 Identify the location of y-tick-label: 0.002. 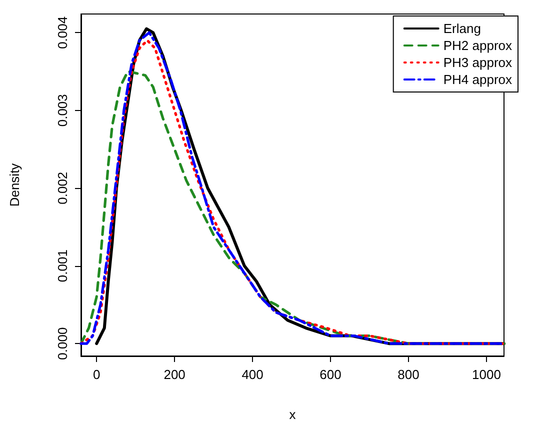
(62, 188).